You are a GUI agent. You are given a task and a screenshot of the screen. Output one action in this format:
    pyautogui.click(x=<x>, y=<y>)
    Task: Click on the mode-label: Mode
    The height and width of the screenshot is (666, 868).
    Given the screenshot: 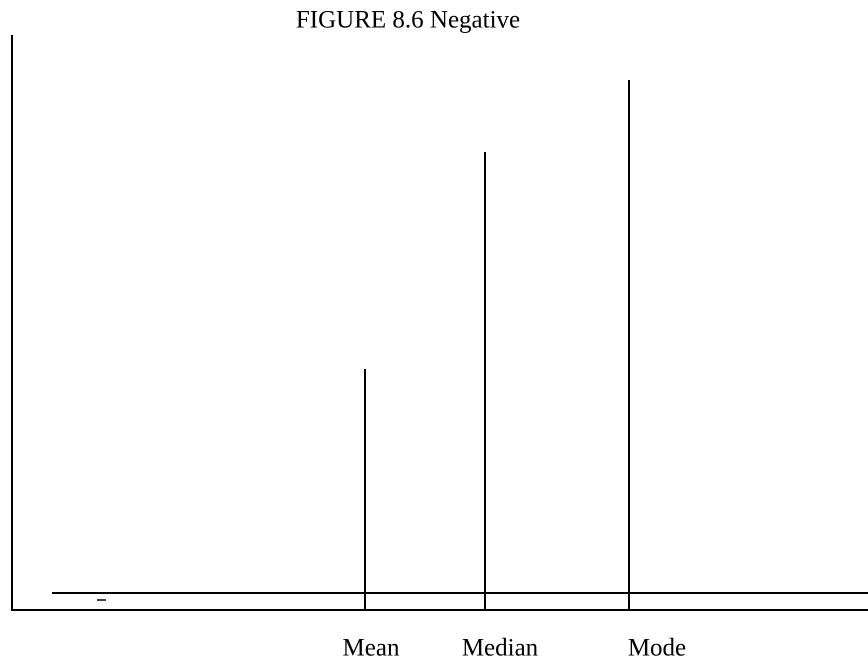 What is the action you would take?
    pyautogui.click(x=657, y=648)
    